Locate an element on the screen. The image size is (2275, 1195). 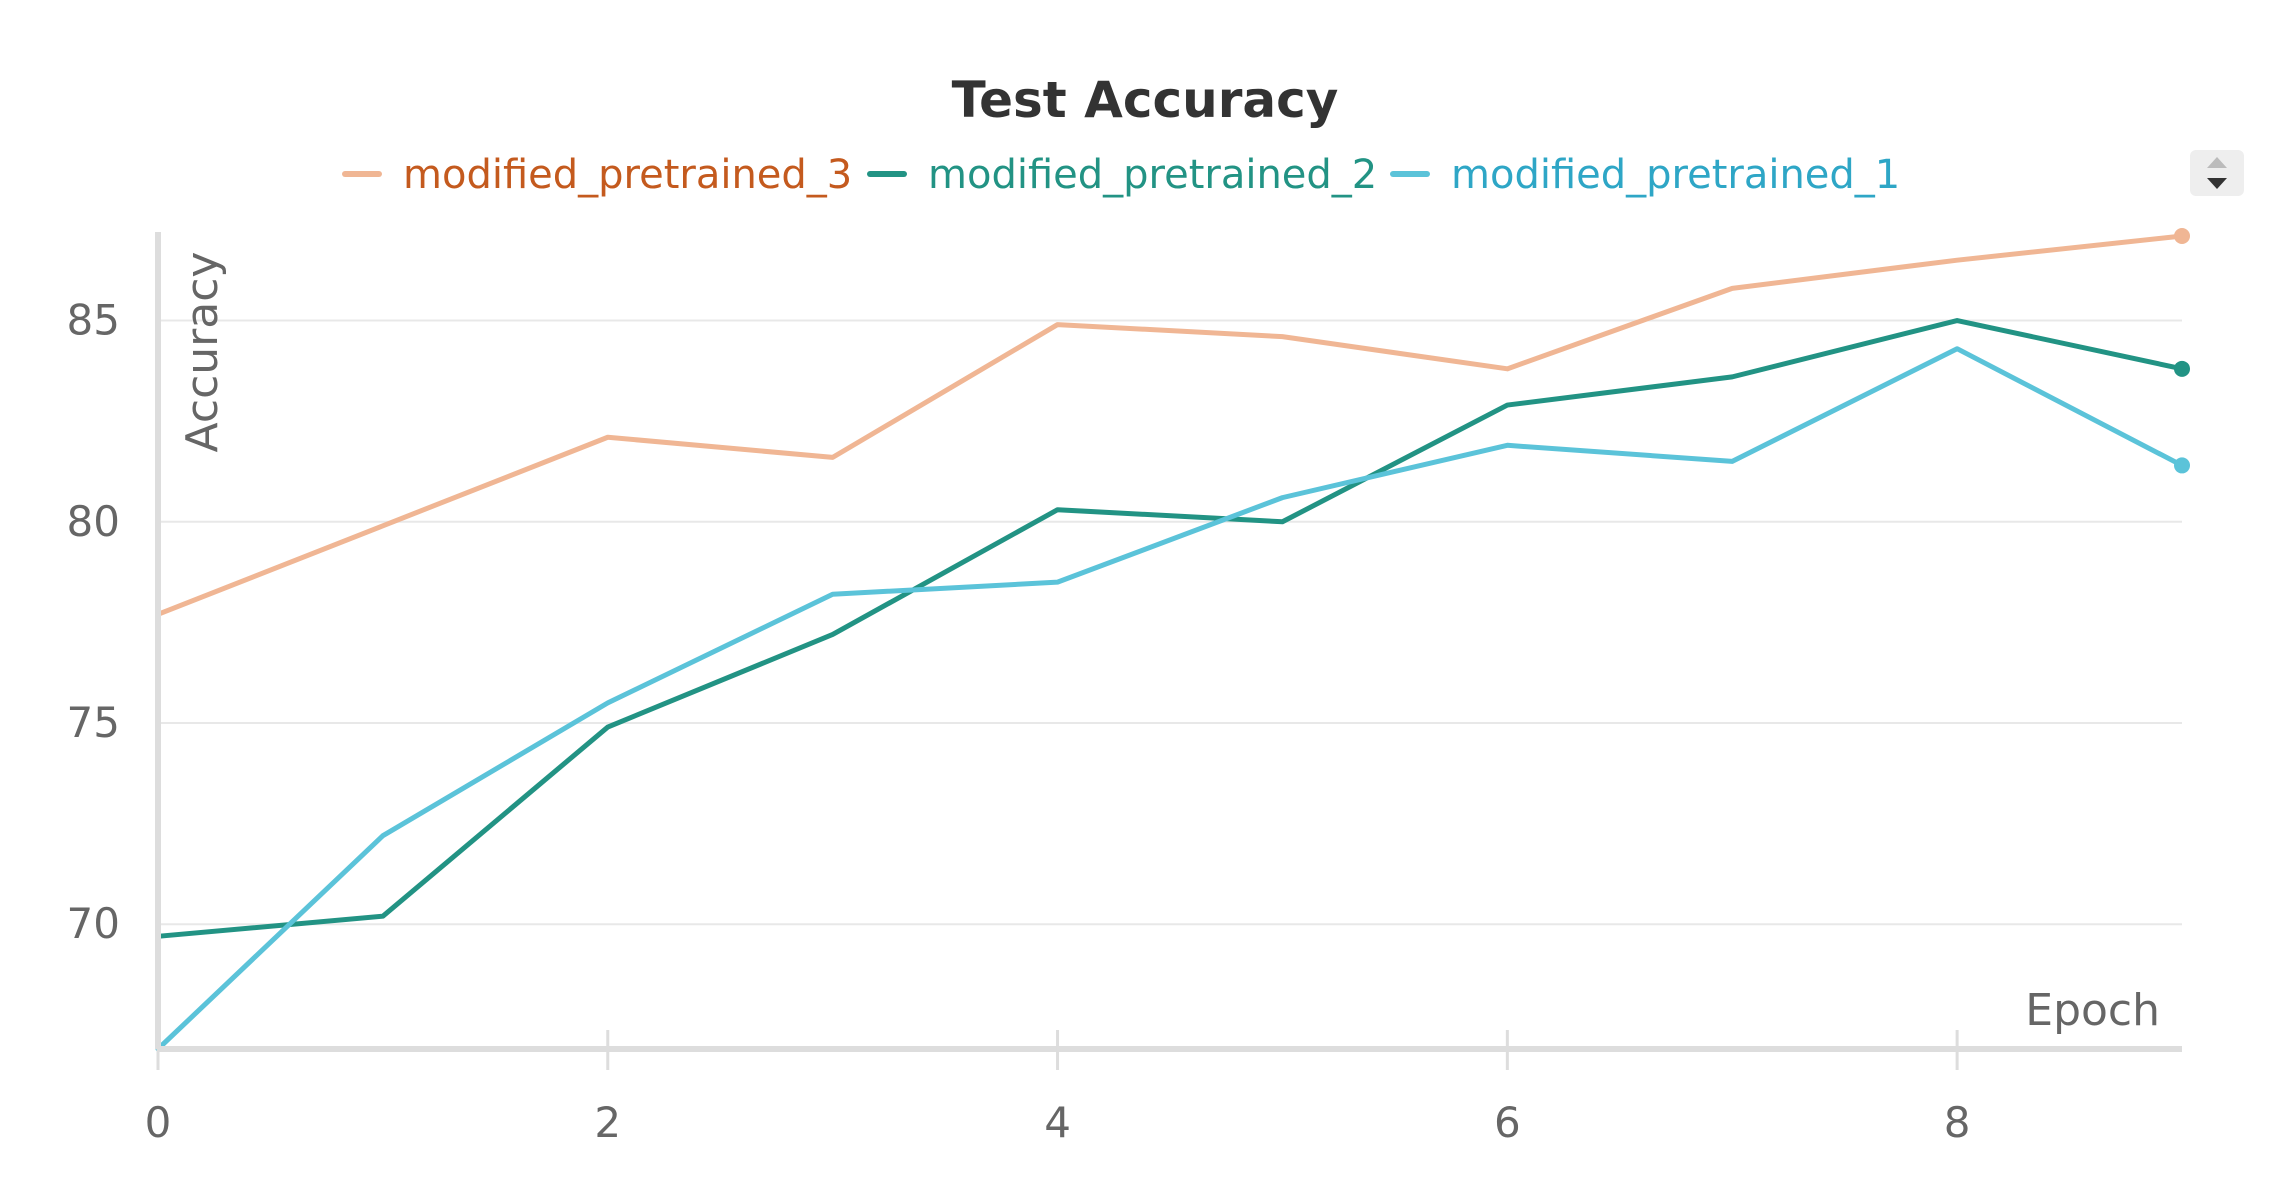
y-tick-label-80: 80 is located at coordinates (93, 521).